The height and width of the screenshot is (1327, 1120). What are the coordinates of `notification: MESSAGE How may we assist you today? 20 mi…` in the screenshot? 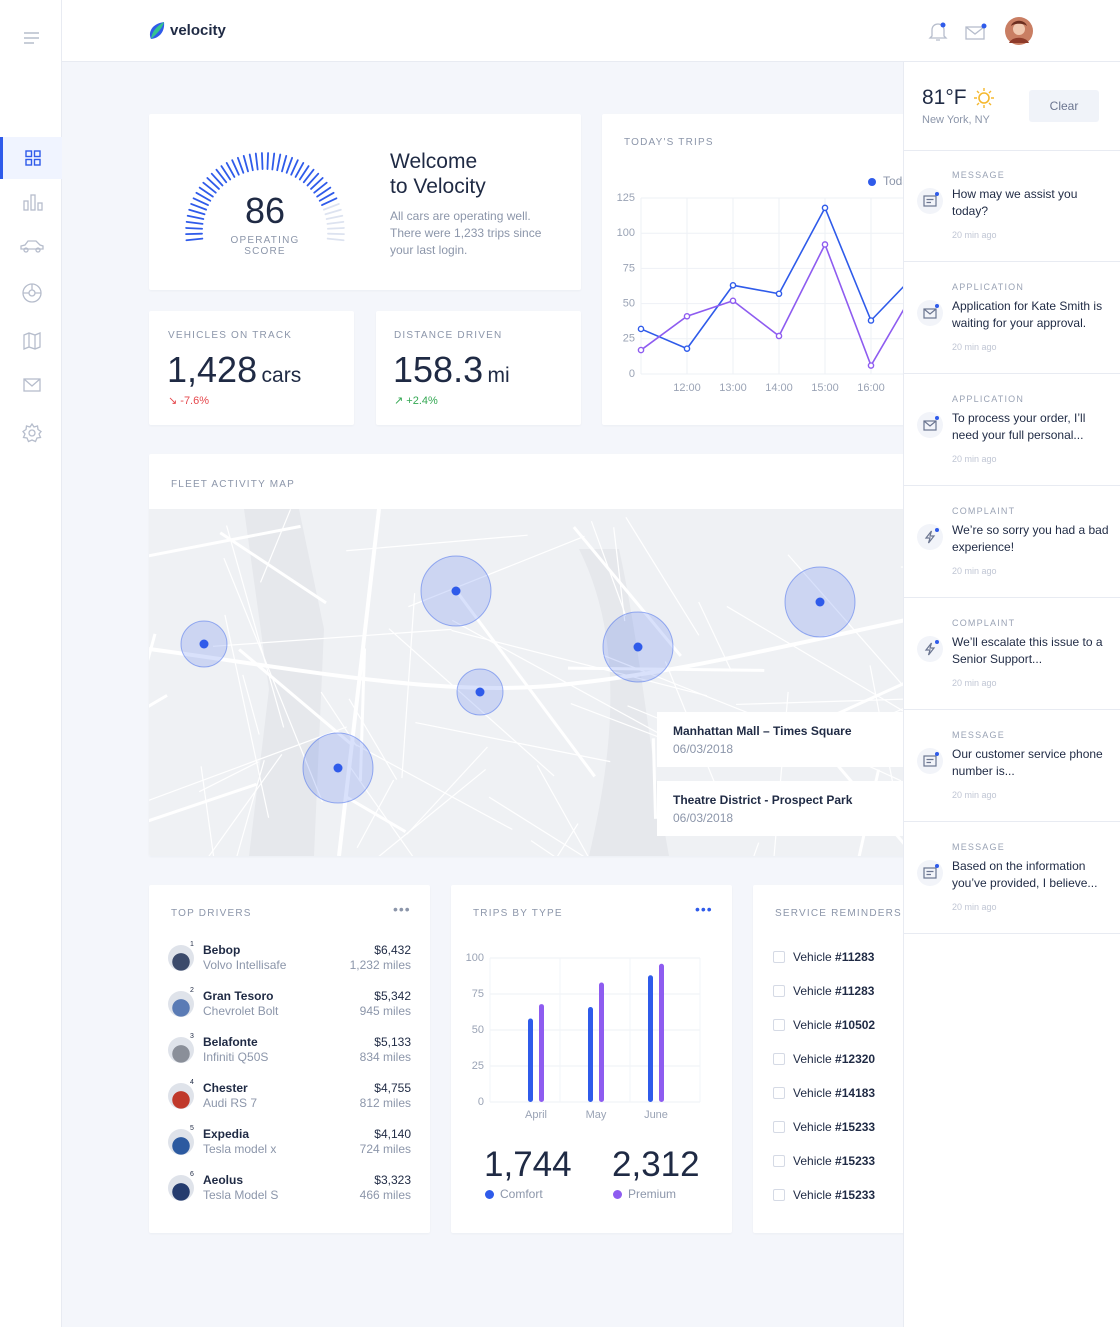 It's located at (1012, 206).